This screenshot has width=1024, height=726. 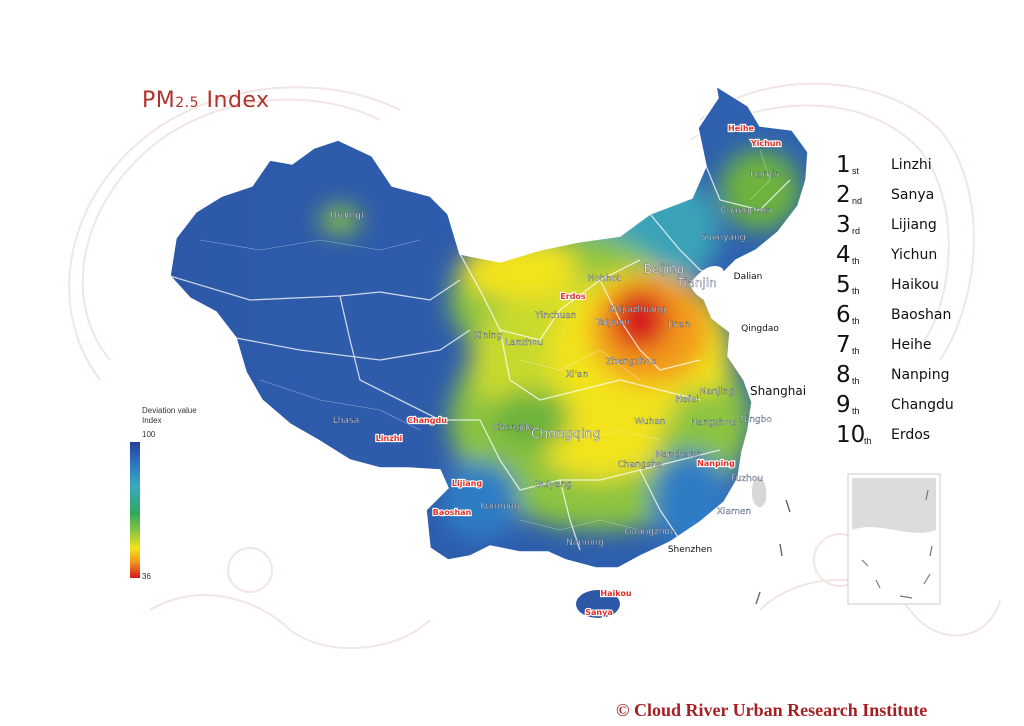 What do you see at coordinates (734, 512) in the screenshot?
I see `city-label: Xiamen` at bounding box center [734, 512].